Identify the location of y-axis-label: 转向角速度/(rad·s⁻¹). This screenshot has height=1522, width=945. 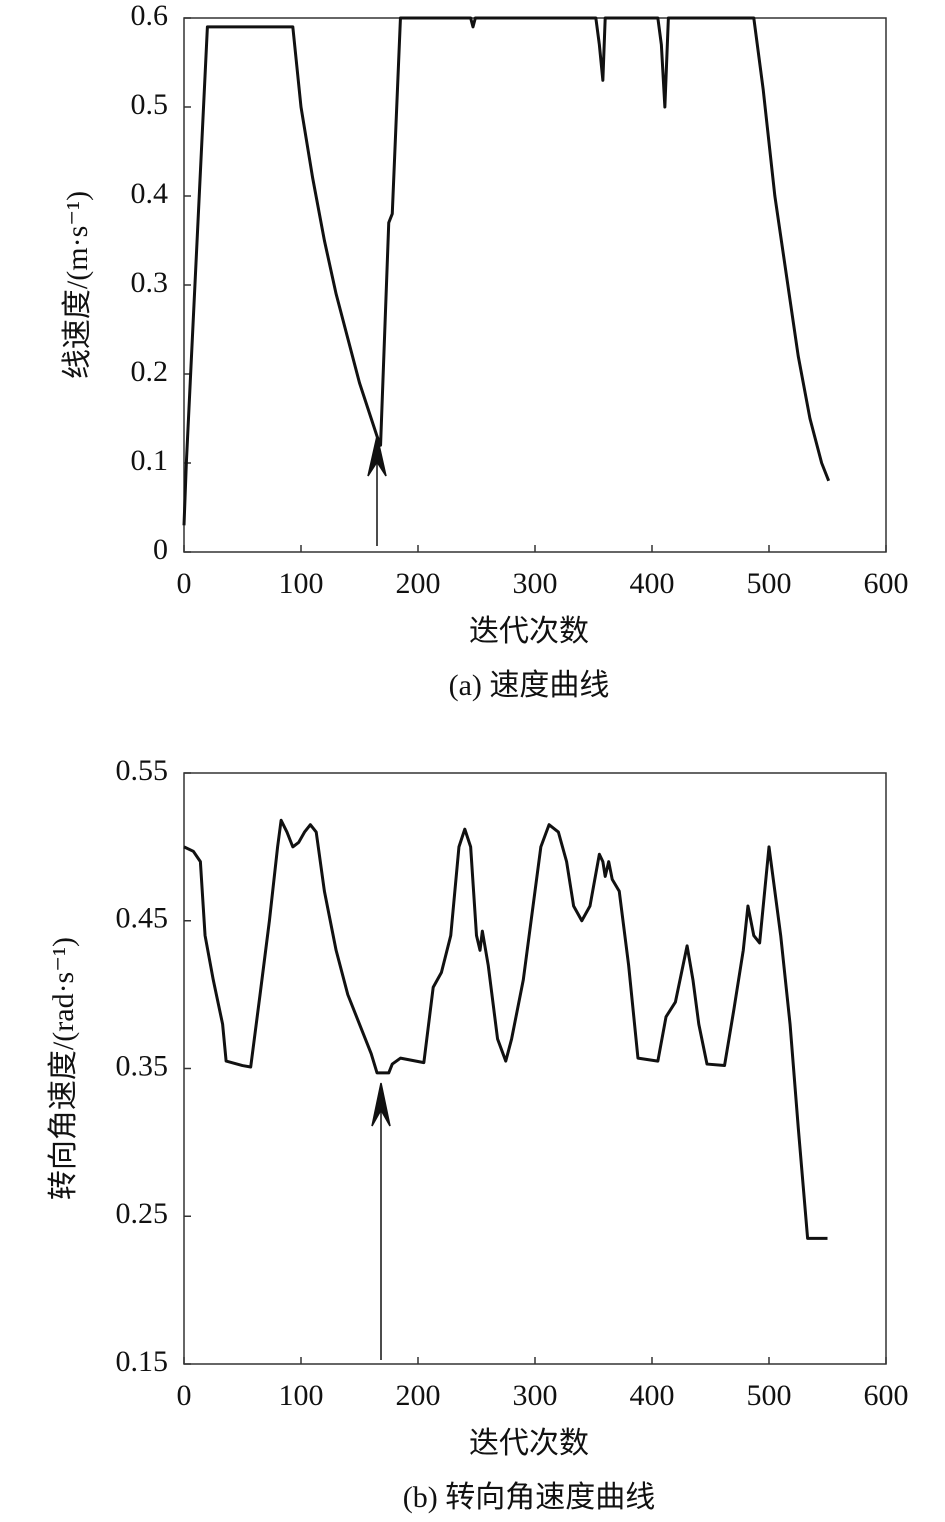
(63, 1068).